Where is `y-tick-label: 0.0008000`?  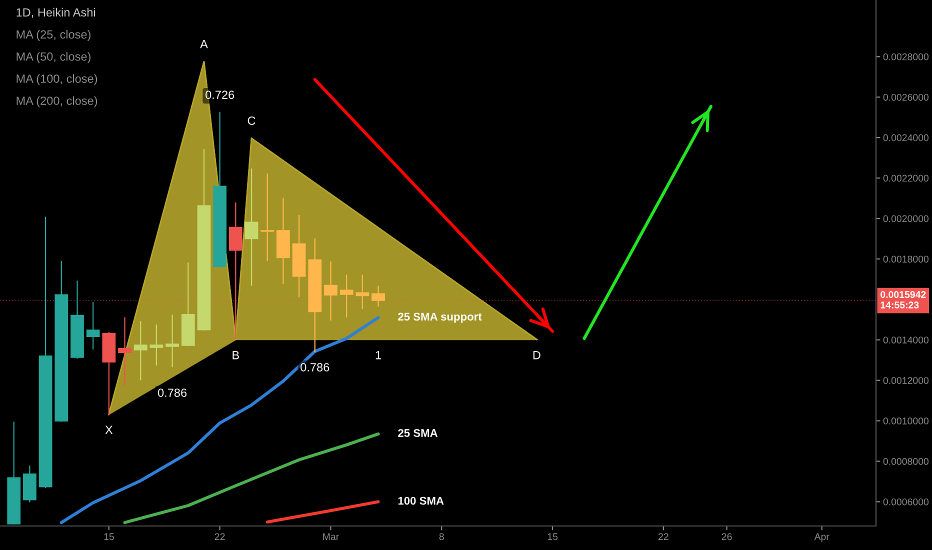 y-tick-label: 0.0008000 is located at coordinates (906, 461).